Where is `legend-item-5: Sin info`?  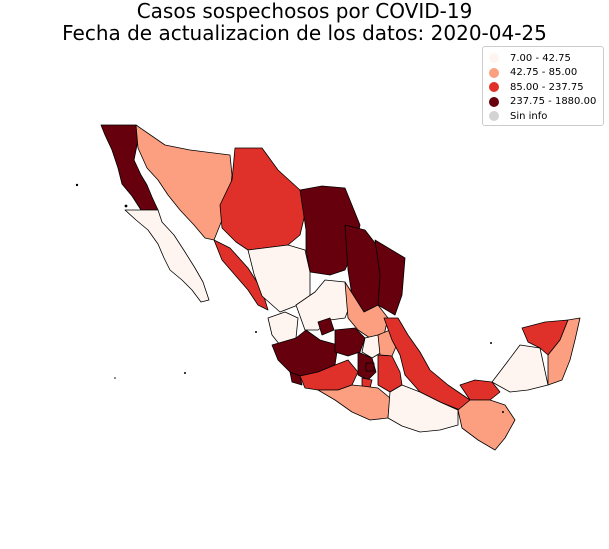 legend-item-5: Sin info is located at coordinates (546, 116).